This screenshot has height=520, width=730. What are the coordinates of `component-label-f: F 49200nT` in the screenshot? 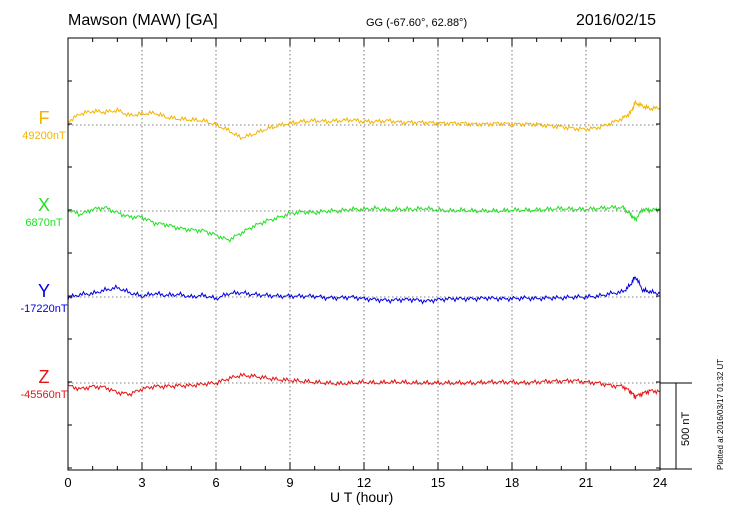 It's located at (44, 125).